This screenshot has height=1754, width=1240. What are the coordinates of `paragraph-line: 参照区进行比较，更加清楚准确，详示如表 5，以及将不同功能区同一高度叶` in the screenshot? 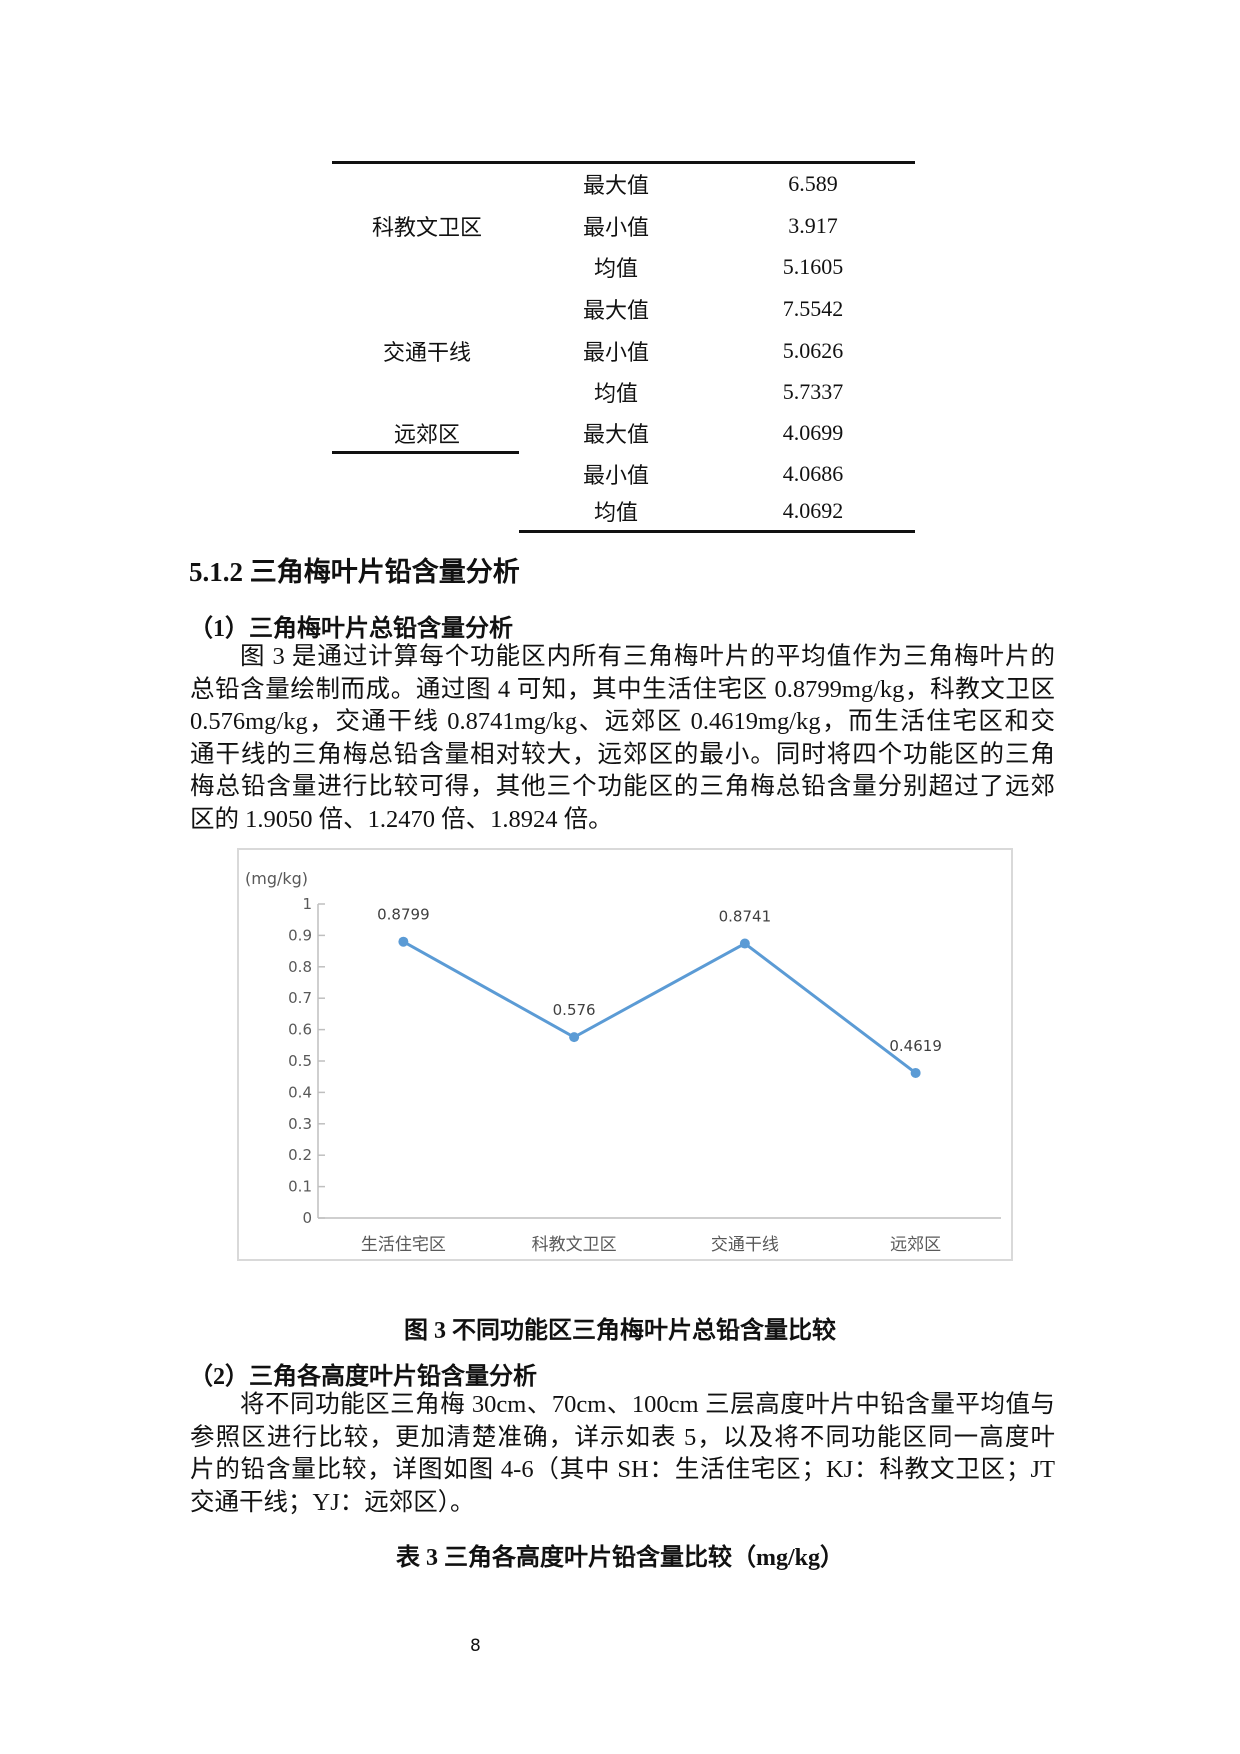 It's located at (622, 1437).